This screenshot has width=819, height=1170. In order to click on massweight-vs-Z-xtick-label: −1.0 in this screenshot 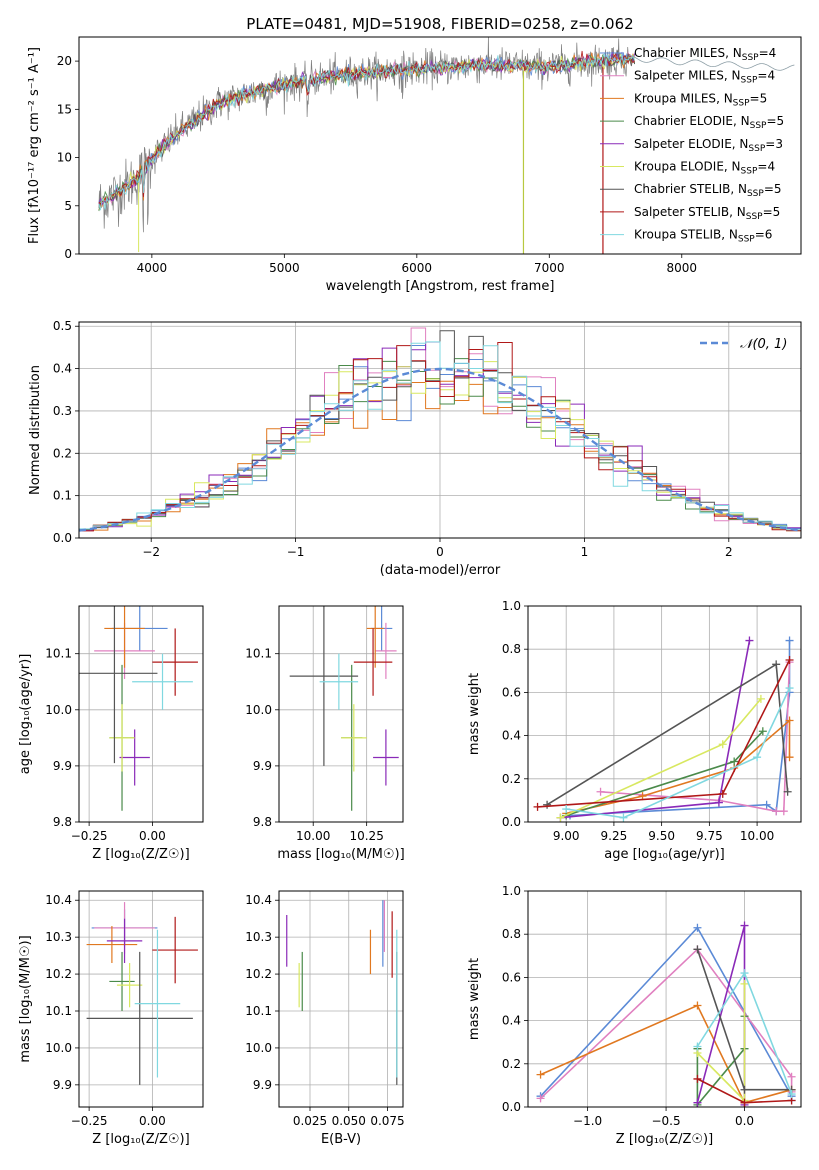, I will do `click(587, 1121)`.